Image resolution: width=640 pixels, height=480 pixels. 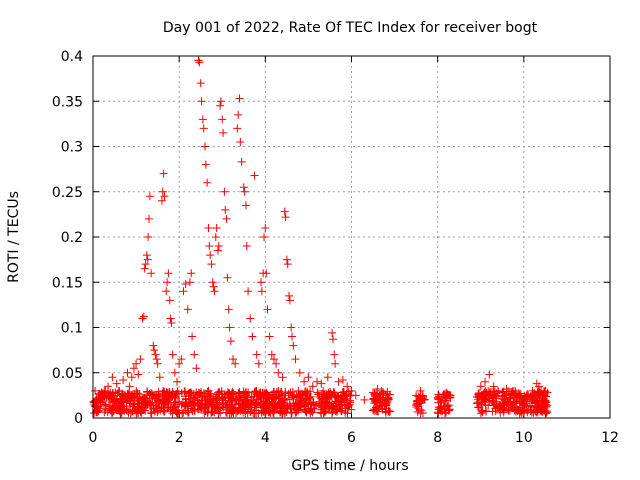 What do you see at coordinates (67, 102) in the screenshot?
I see `y-tick-label: 0.35` at bounding box center [67, 102].